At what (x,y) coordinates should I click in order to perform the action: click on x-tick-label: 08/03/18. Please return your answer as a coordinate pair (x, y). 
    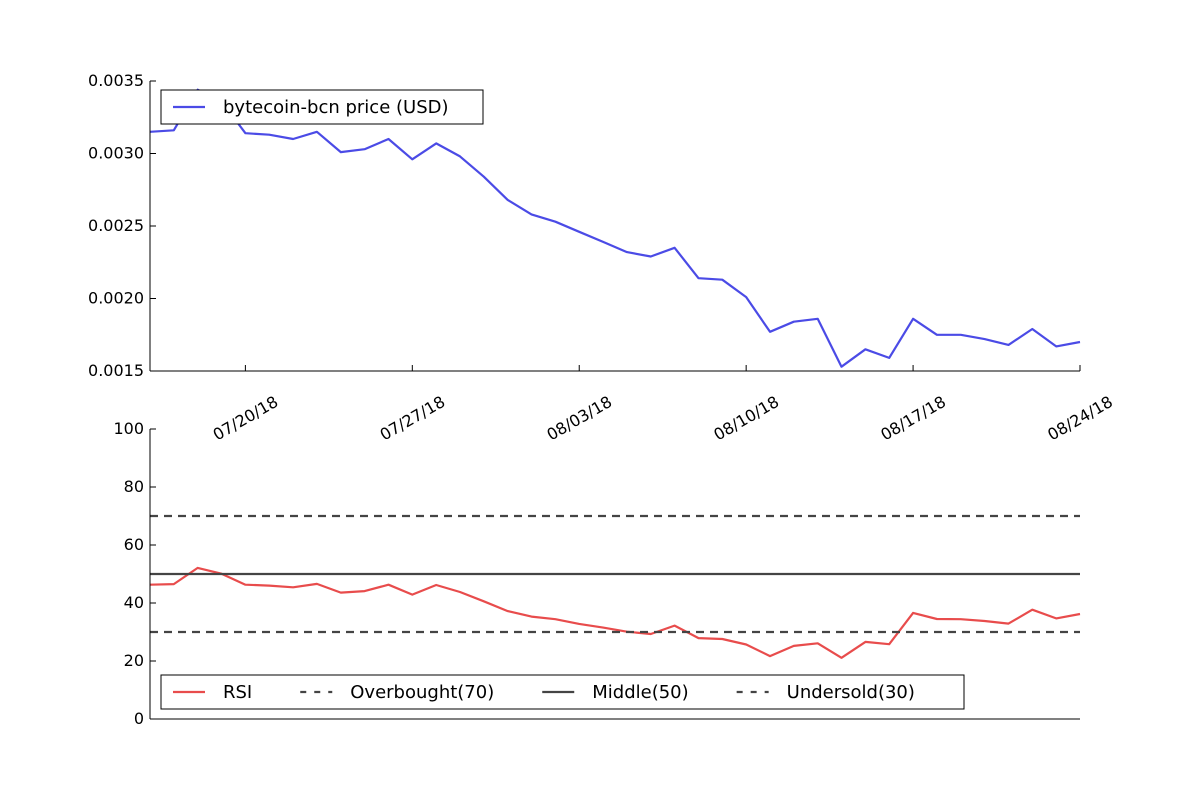
    Looking at the image, I should click on (579, 418).